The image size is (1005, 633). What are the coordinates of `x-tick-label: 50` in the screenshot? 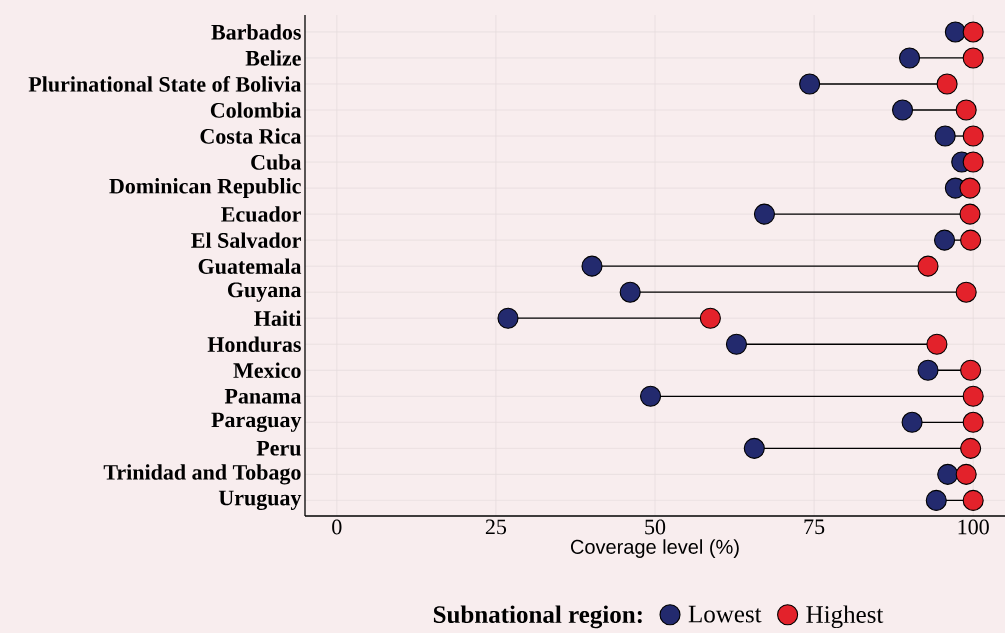 It's located at (655, 527).